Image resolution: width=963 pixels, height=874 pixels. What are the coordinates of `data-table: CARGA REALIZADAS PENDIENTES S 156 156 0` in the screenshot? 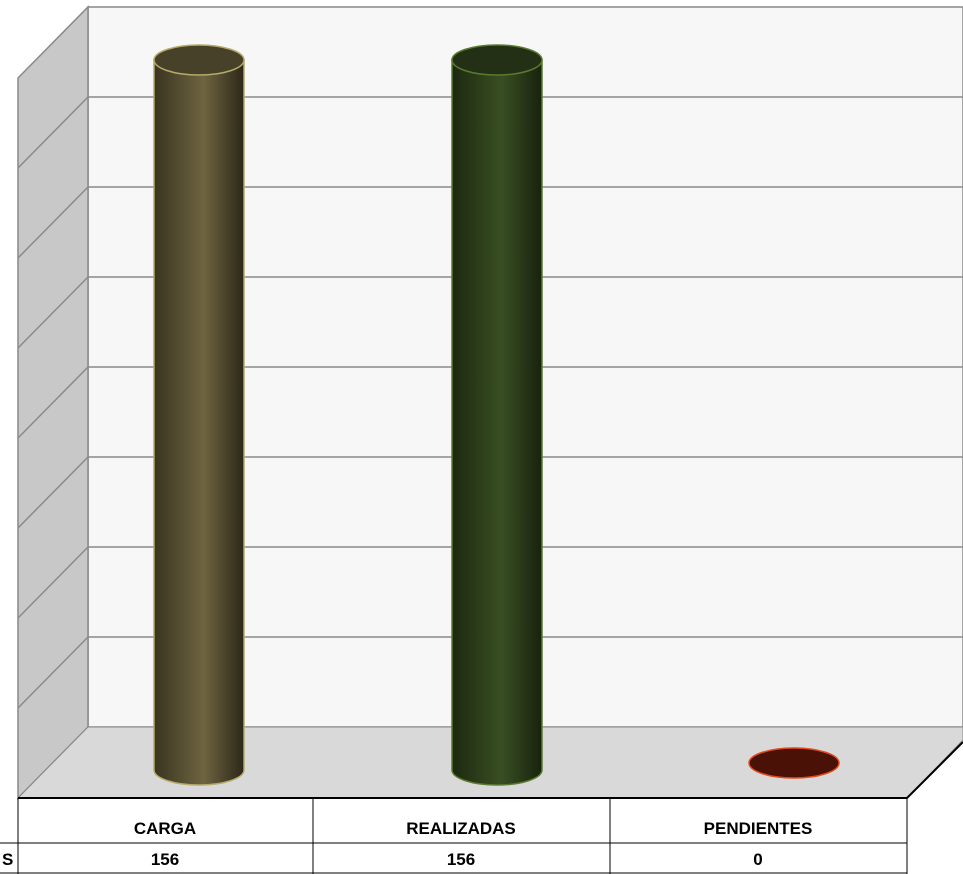 It's located at (454, 836).